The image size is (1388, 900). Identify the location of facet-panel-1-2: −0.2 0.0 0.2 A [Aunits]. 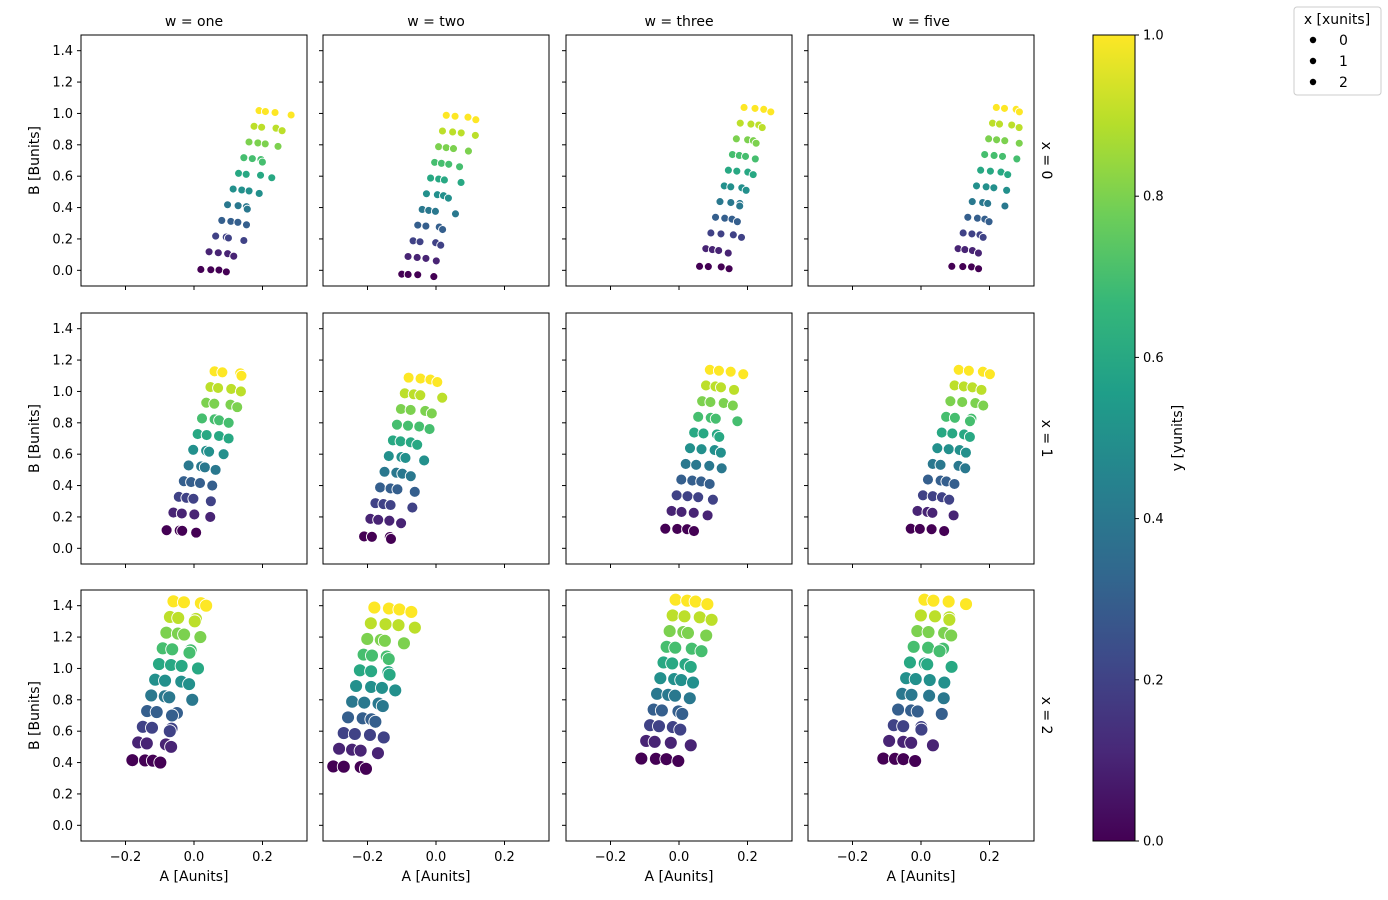
(434, 737).